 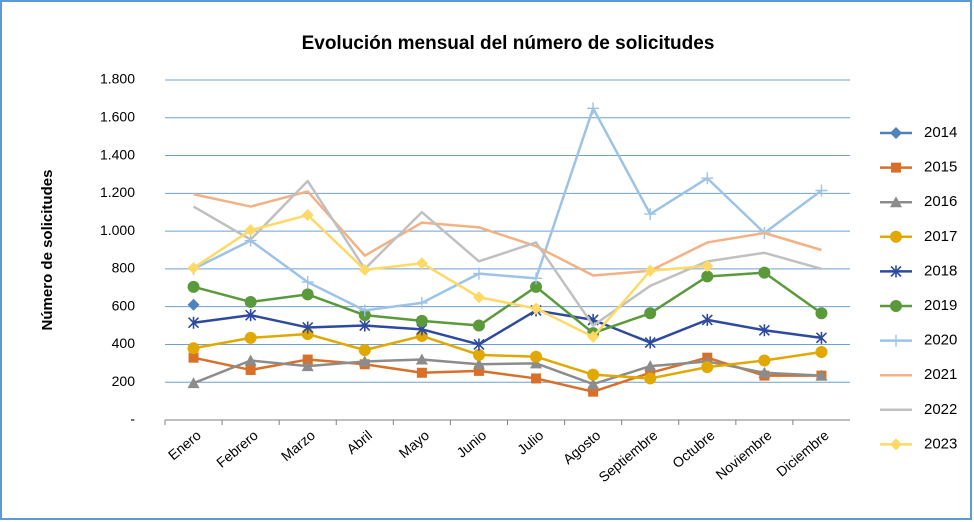 What do you see at coordinates (940, 201) in the screenshot?
I see `legend-label: 2016` at bounding box center [940, 201].